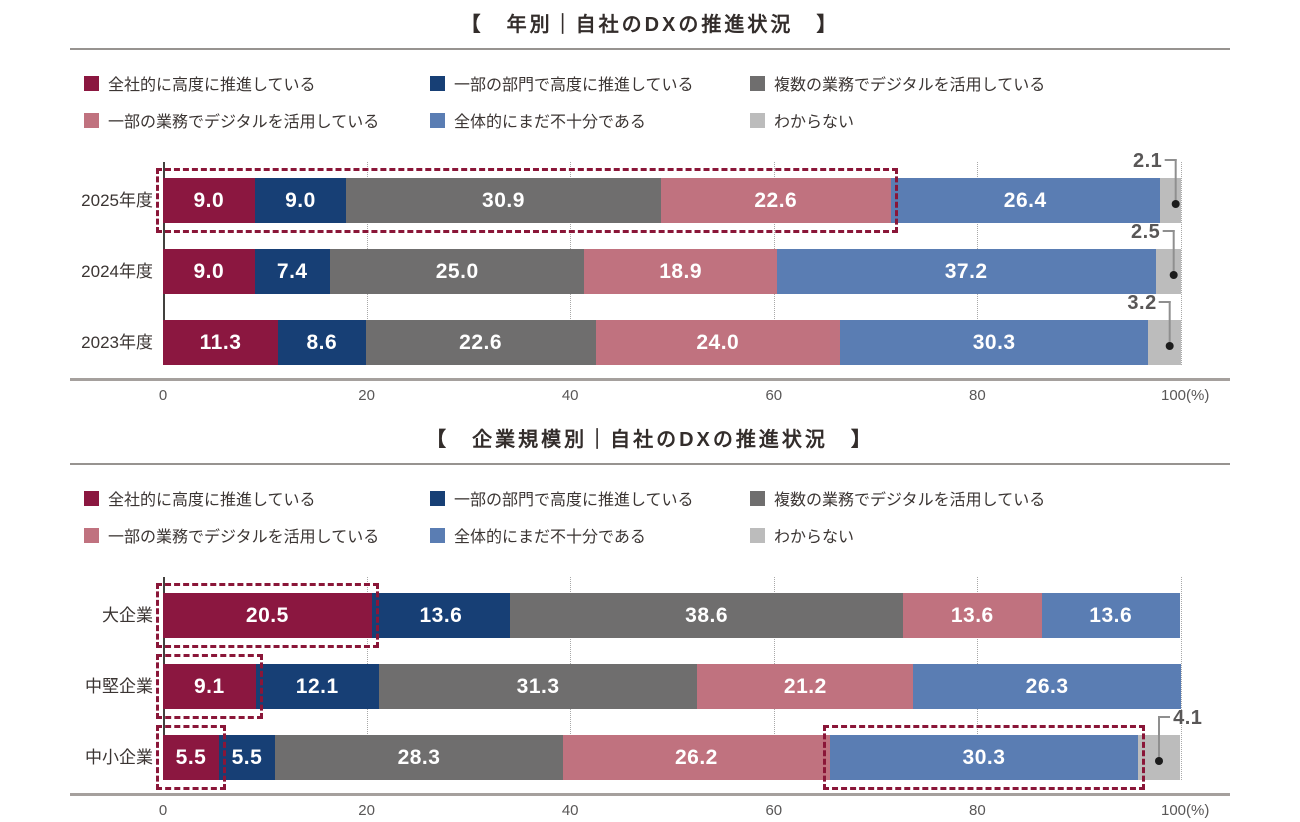 This screenshot has width=1300, height=822. I want to click on row-label: 中小企業, so click(119, 757).